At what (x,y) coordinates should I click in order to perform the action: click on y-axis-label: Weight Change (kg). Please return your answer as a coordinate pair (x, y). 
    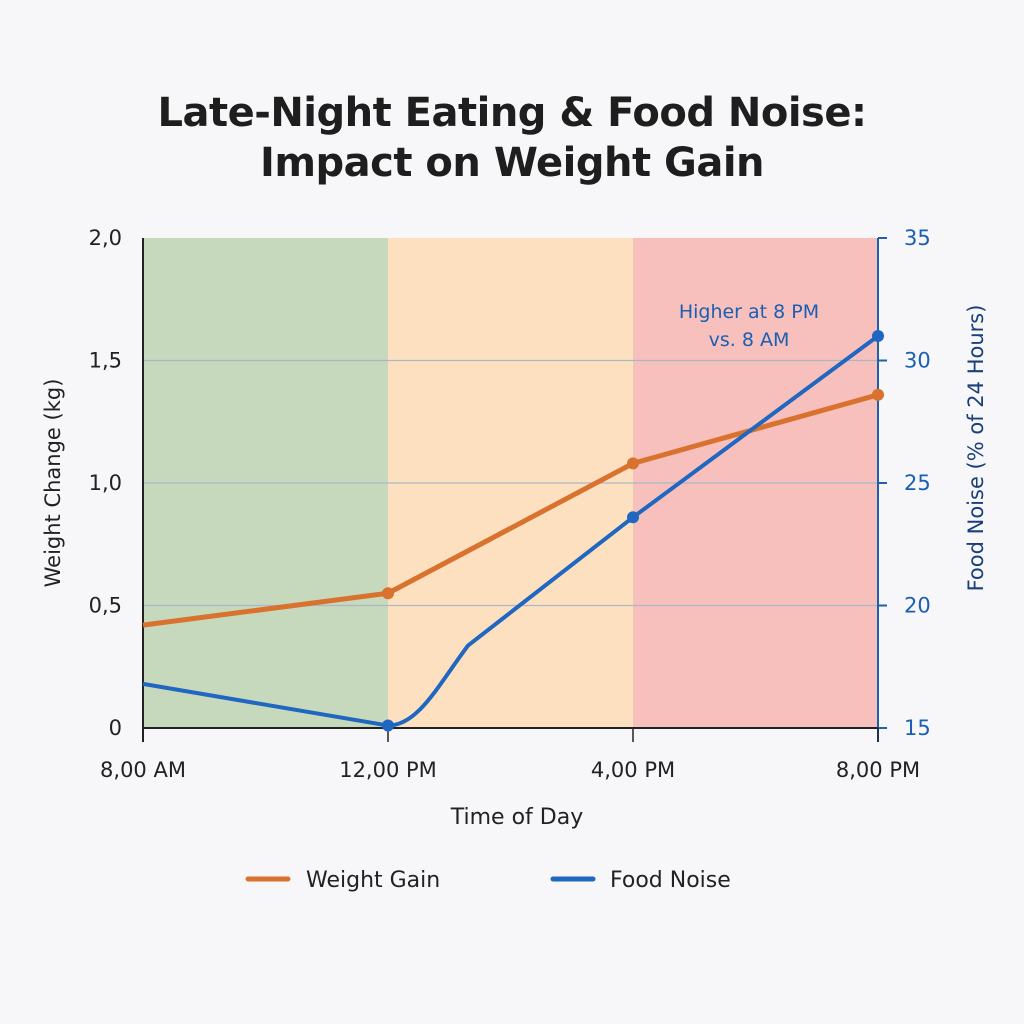
    Looking at the image, I should click on (53, 483).